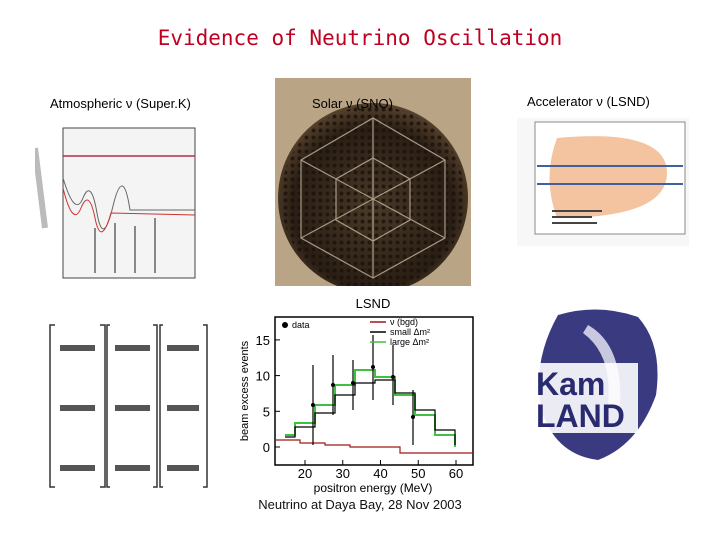  I want to click on solar-label: Solar ν (SNO), so click(352, 103).